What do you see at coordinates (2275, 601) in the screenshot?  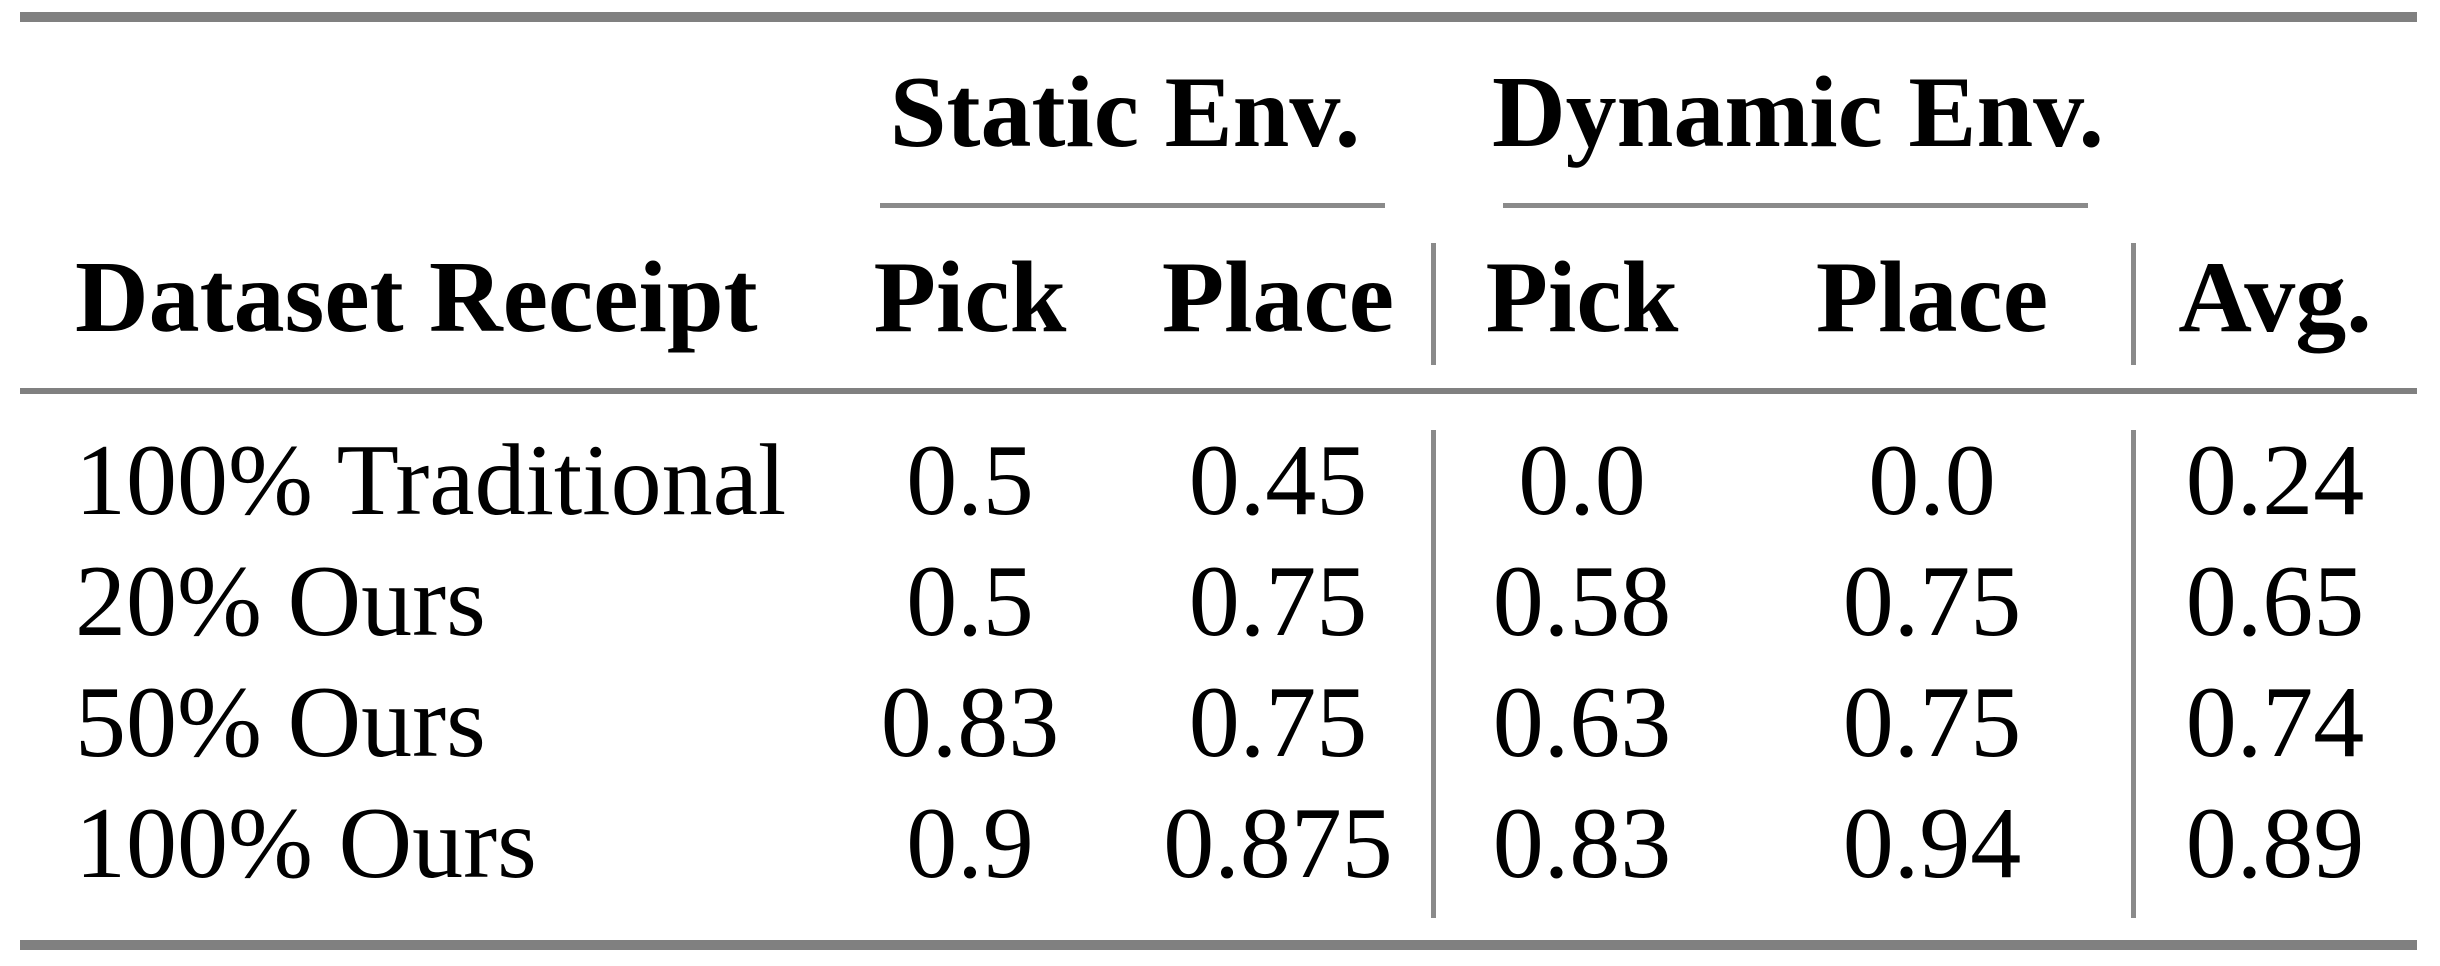 I see `cell-avg: 0.65` at bounding box center [2275, 601].